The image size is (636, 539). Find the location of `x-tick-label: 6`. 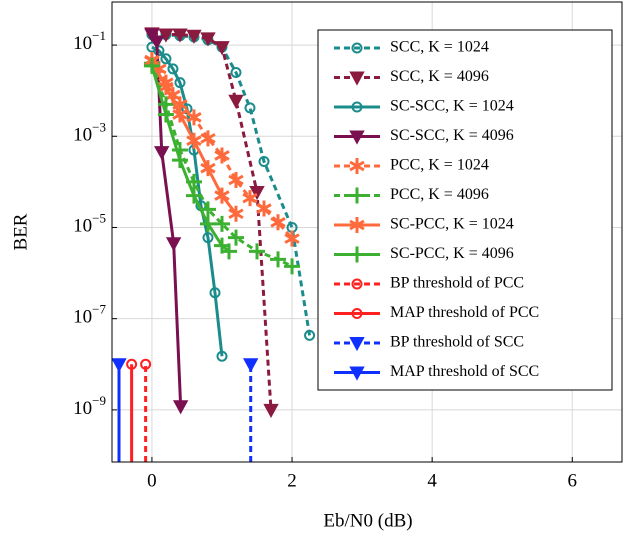

x-tick-label: 6 is located at coordinates (573, 480).